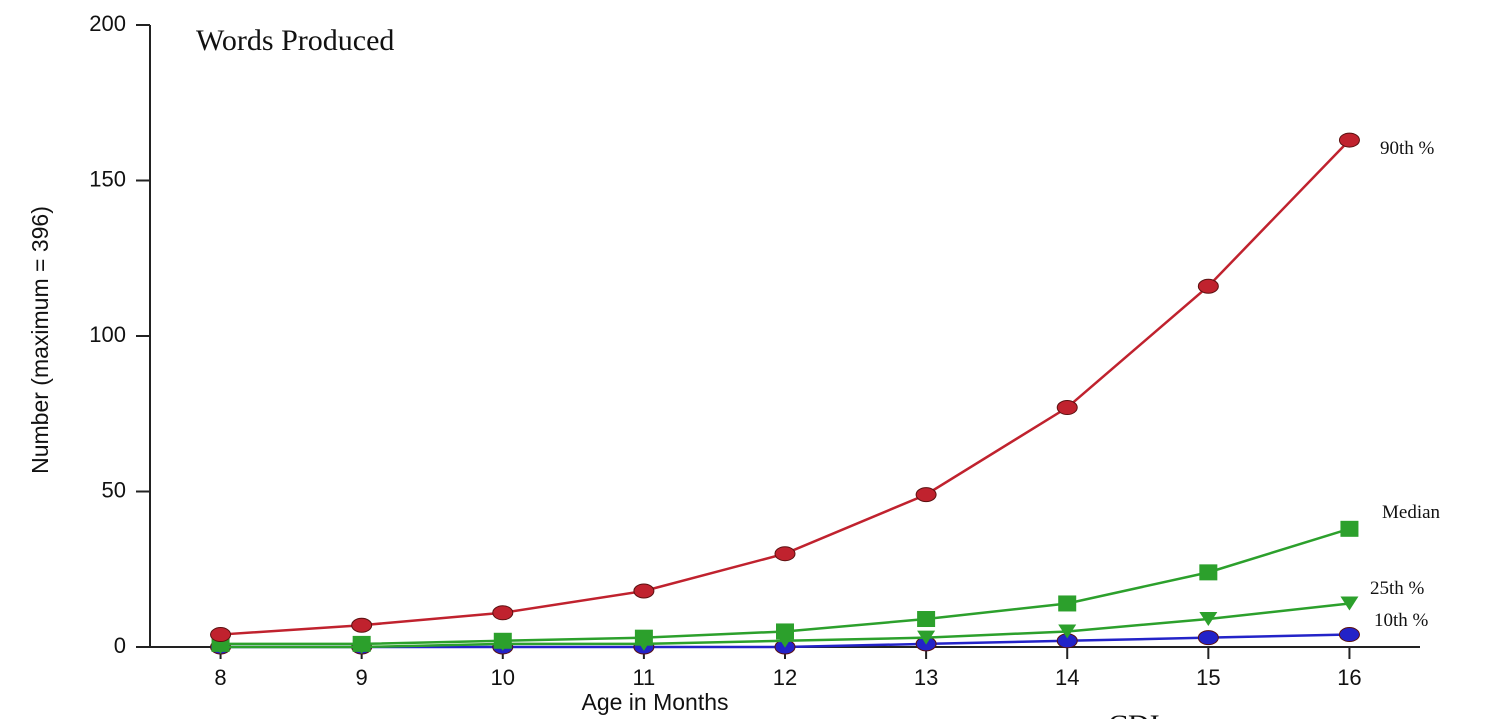  What do you see at coordinates (107, 23) in the screenshot?
I see `y-tick-label: 200` at bounding box center [107, 23].